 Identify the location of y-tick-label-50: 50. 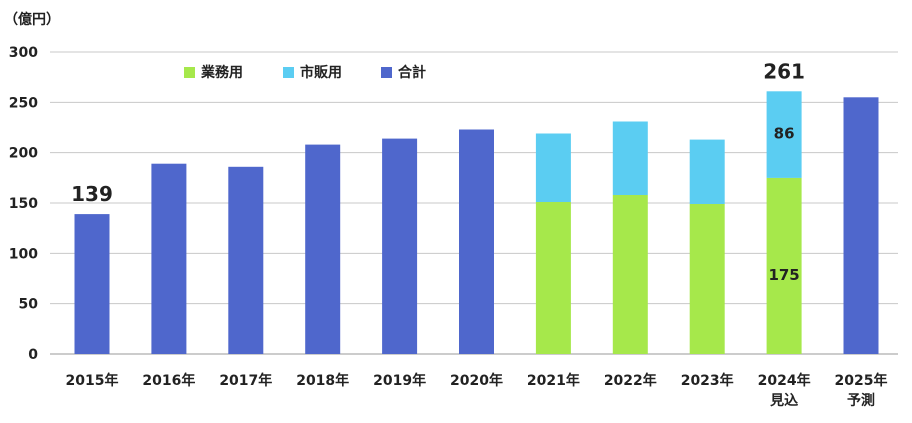
(29, 305).